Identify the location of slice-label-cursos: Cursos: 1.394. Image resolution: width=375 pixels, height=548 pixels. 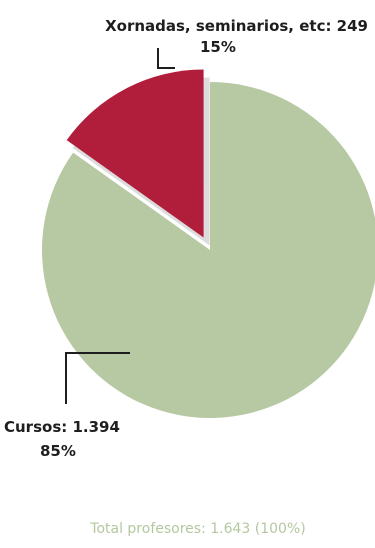
(62, 427).